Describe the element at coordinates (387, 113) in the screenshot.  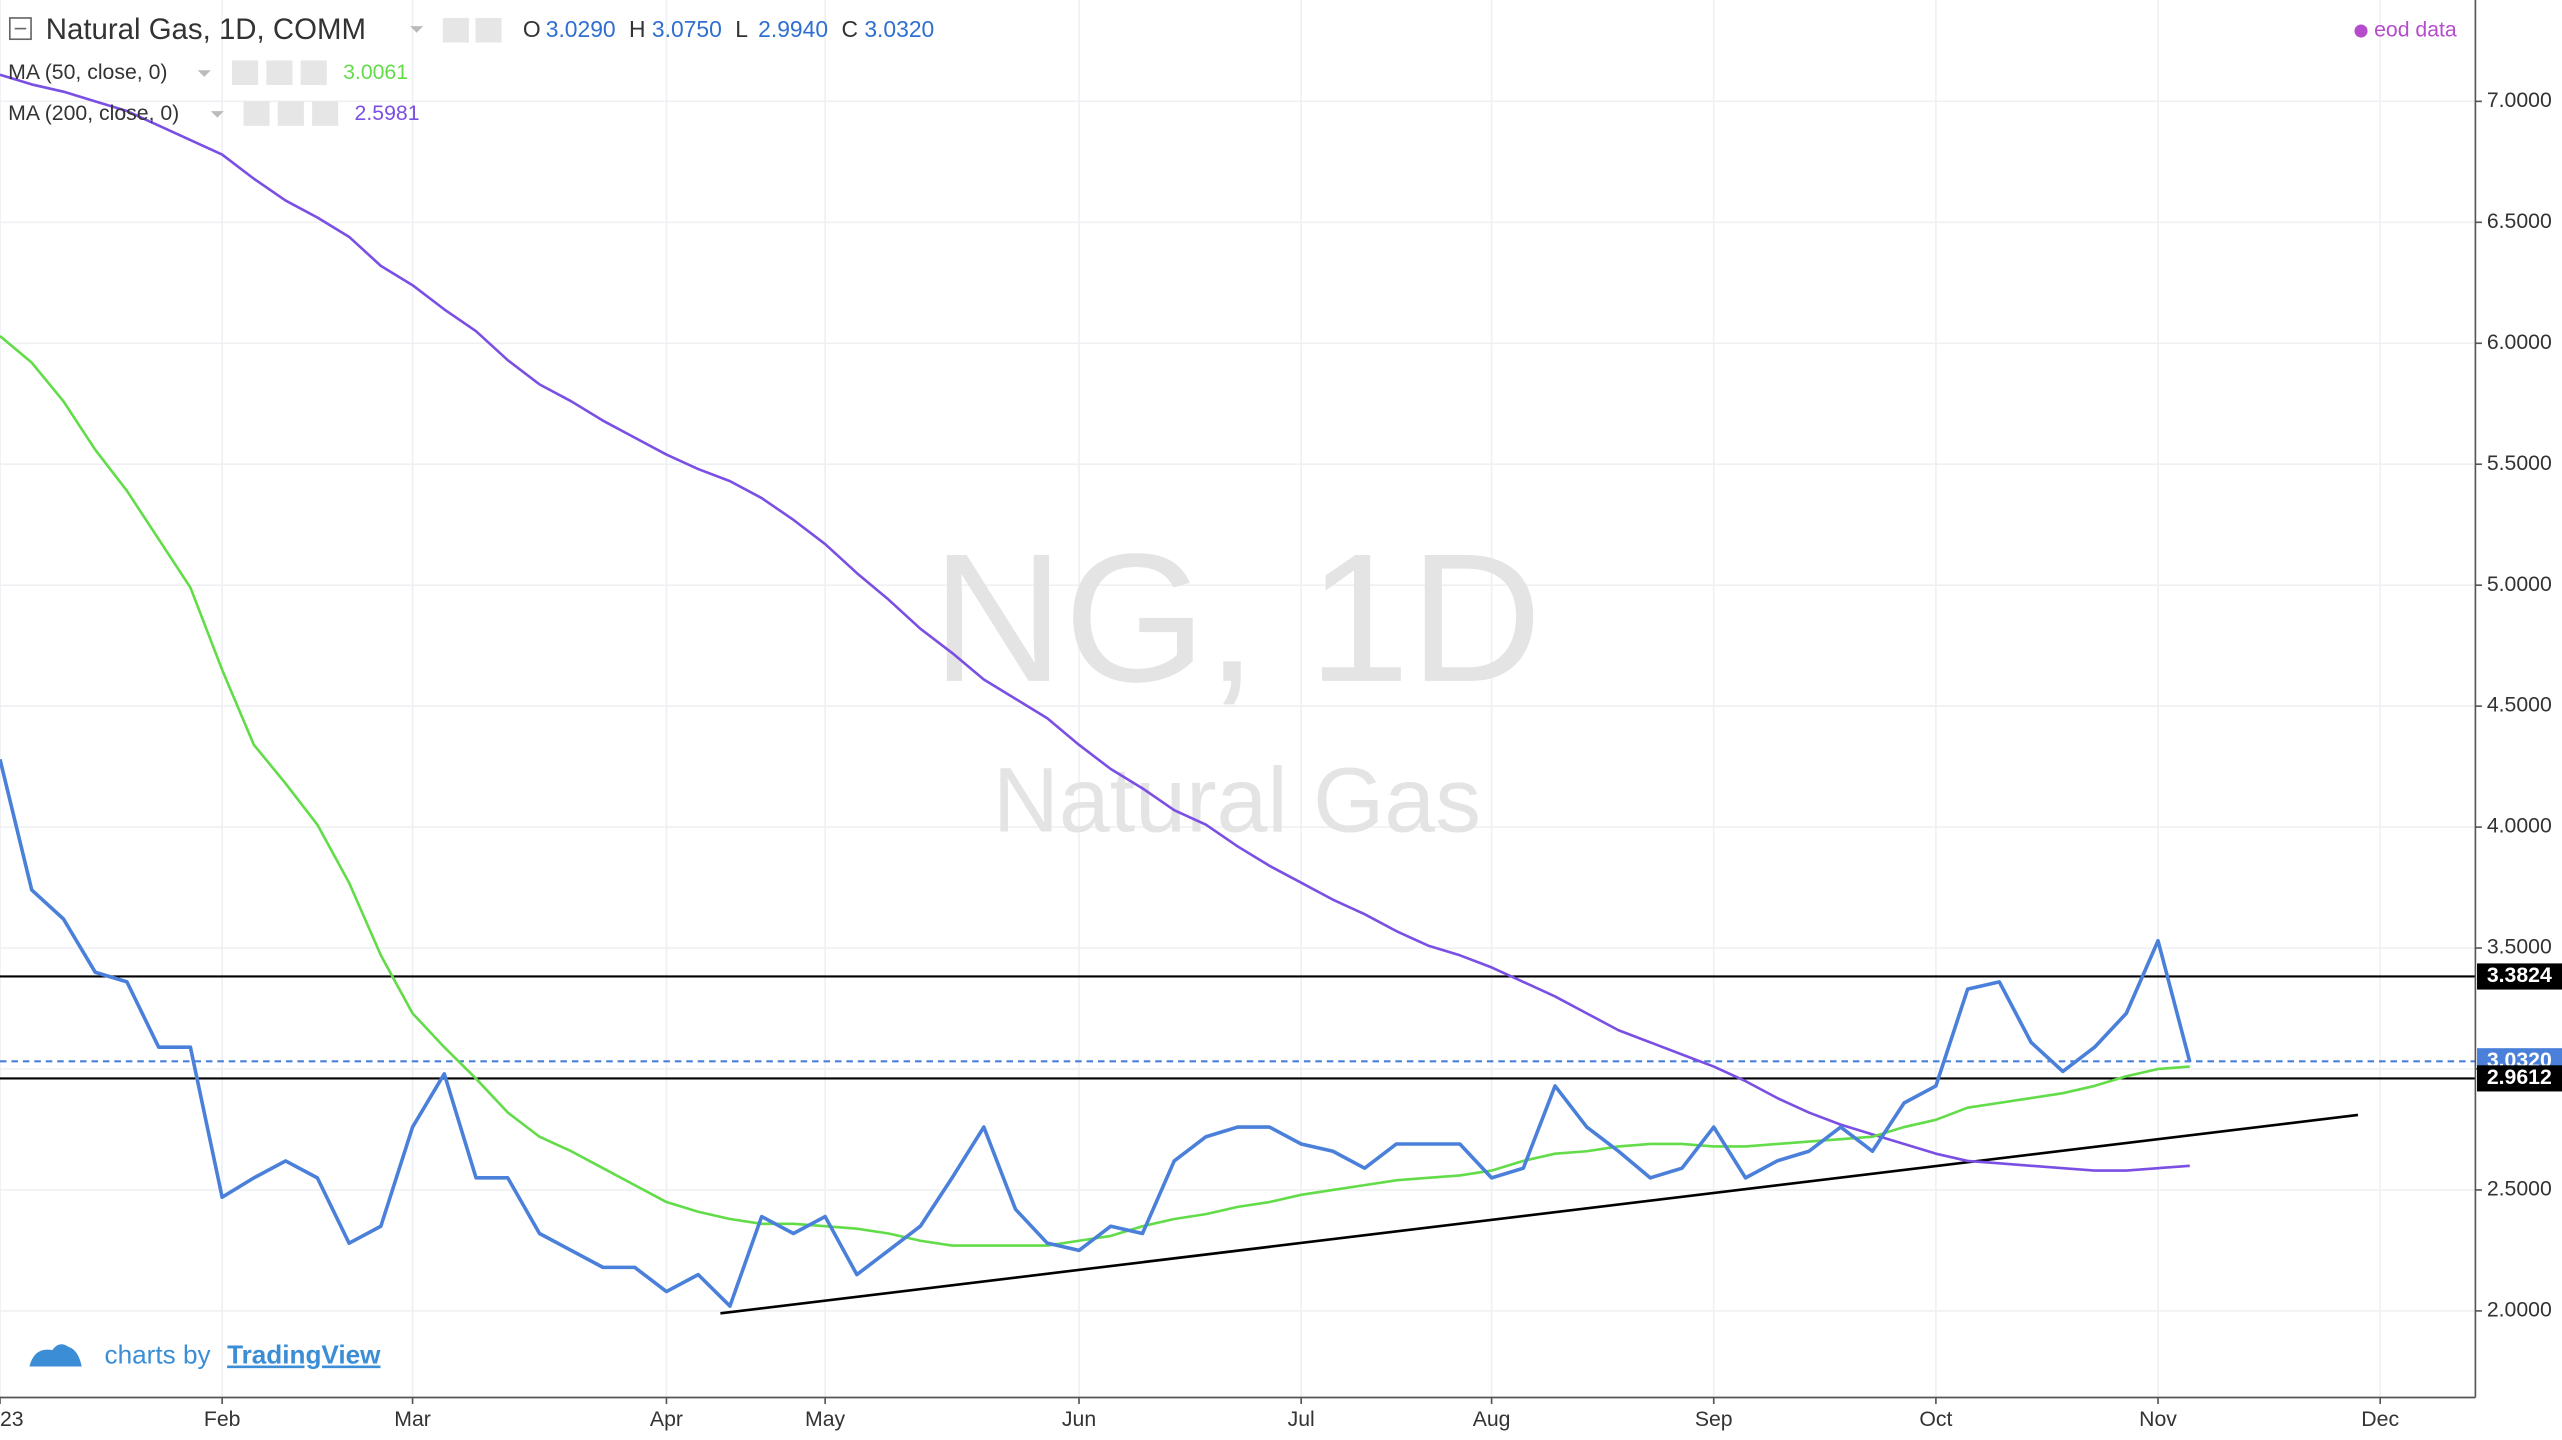
I see `ma200-value: 2.5981` at that location.